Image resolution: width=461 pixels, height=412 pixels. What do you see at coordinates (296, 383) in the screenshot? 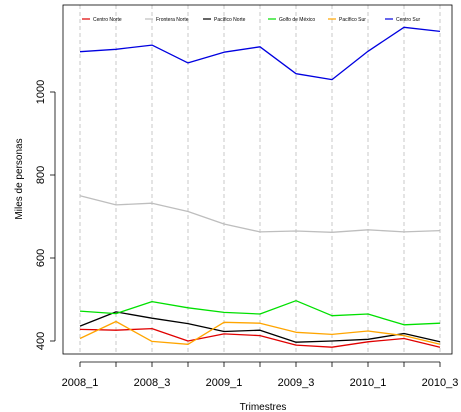
I see `x-tick-label: 2009_3` at bounding box center [296, 383].